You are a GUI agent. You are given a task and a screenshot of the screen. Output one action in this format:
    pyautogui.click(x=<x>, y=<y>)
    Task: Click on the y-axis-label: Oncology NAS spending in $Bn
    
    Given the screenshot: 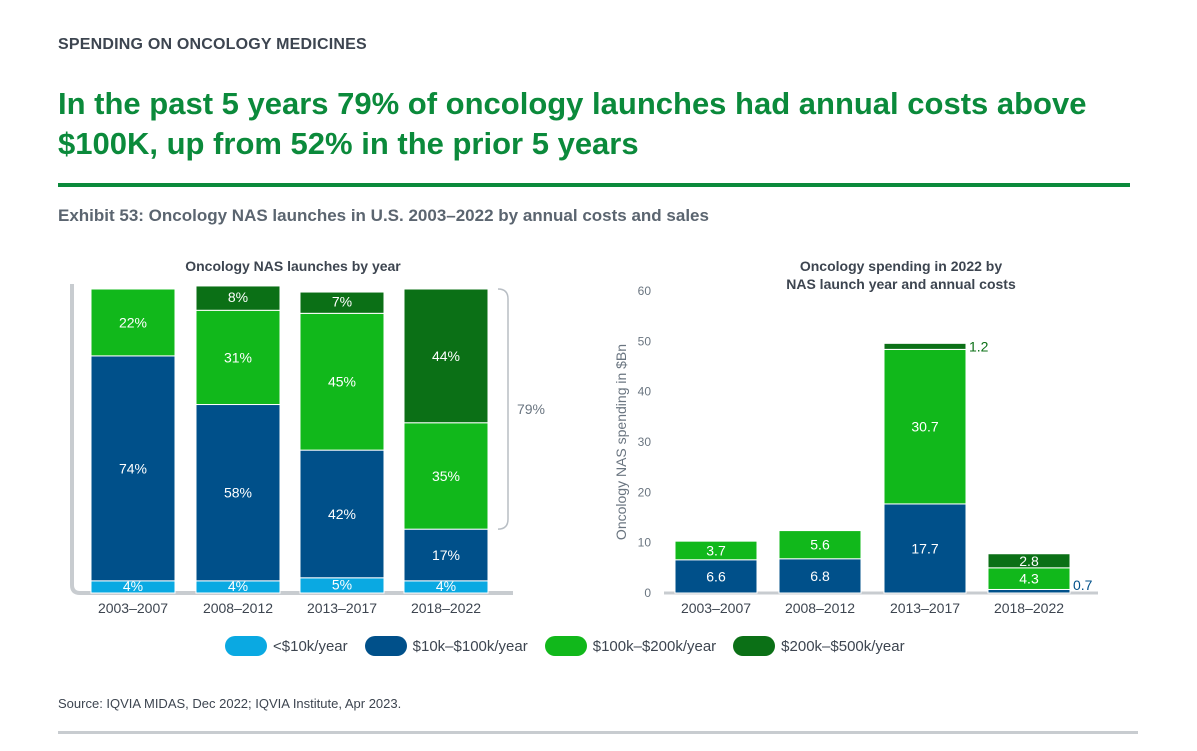 What is the action you would take?
    pyautogui.click(x=621, y=442)
    